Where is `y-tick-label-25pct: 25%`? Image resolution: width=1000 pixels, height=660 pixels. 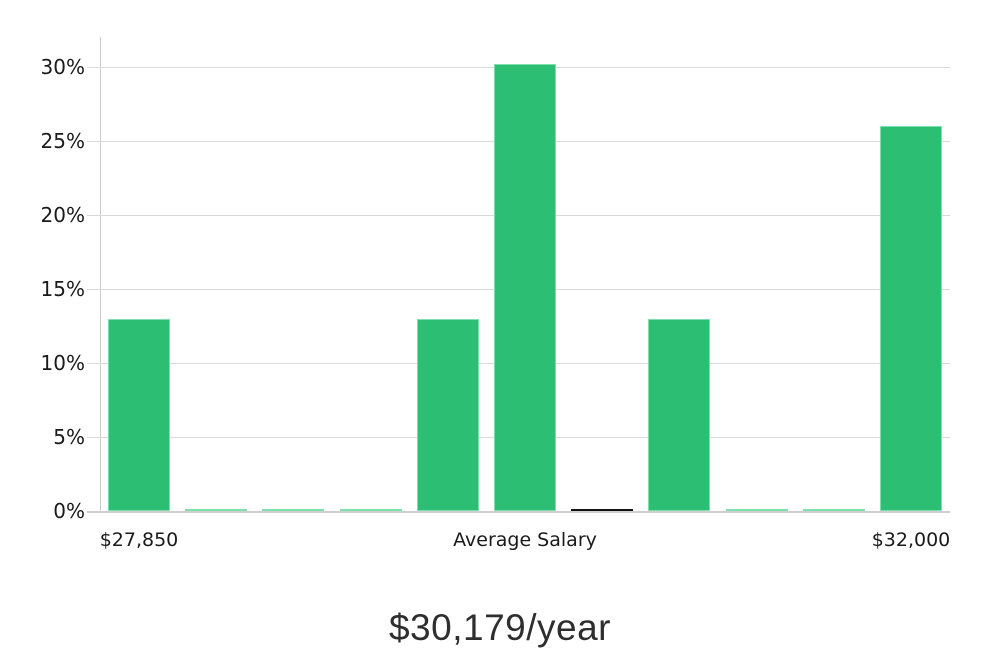
y-tick-label-25pct: 25% is located at coordinates (62, 141).